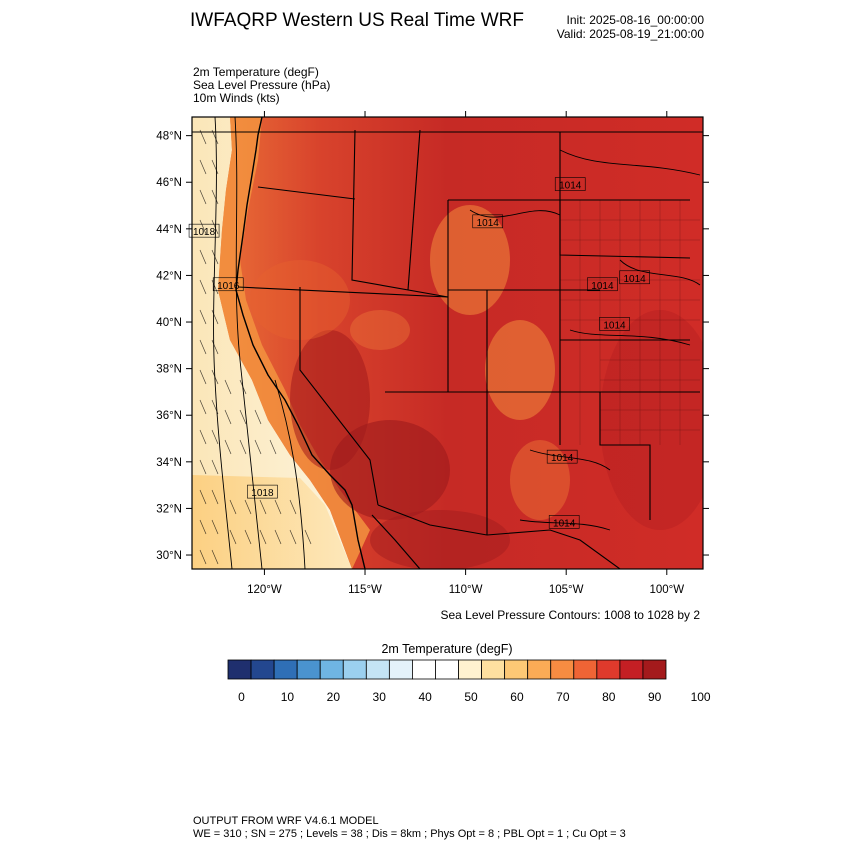 This screenshot has width=850, height=850. I want to click on lat-tick-label: 32°N, so click(169, 509).